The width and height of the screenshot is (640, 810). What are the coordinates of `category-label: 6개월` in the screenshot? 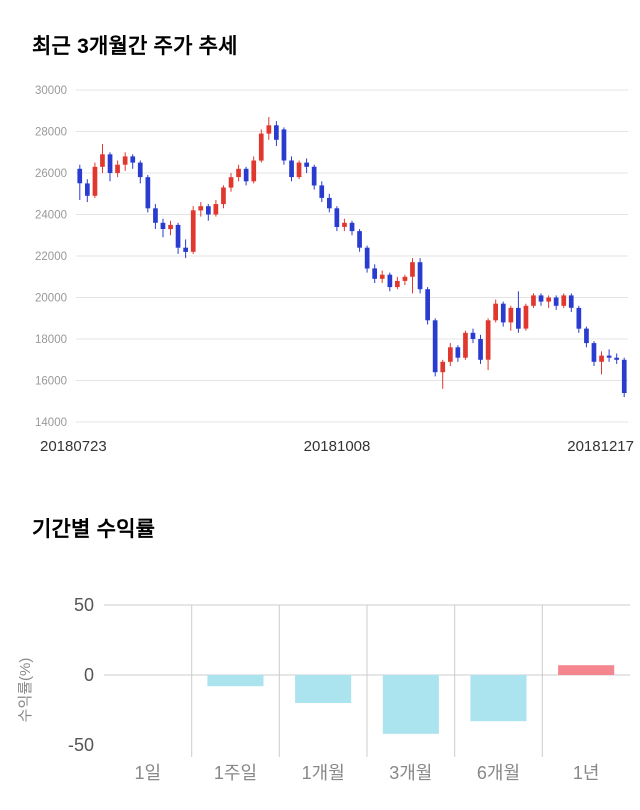 It's located at (498, 773).